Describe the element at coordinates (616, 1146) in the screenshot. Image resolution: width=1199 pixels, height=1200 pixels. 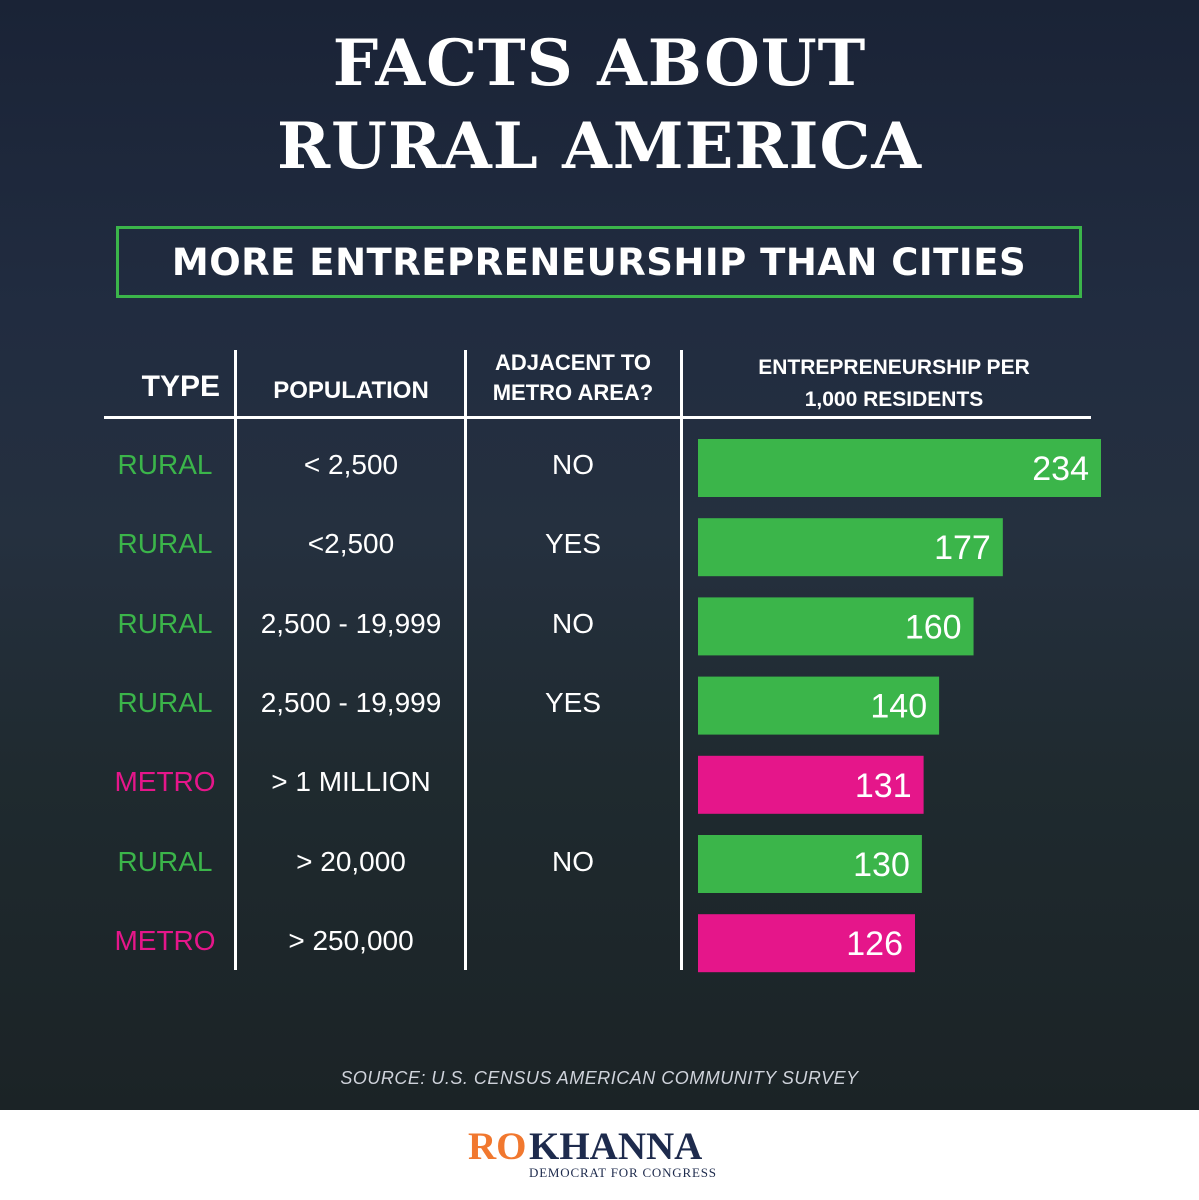
I see `logo-khanna: KHANNA` at that location.